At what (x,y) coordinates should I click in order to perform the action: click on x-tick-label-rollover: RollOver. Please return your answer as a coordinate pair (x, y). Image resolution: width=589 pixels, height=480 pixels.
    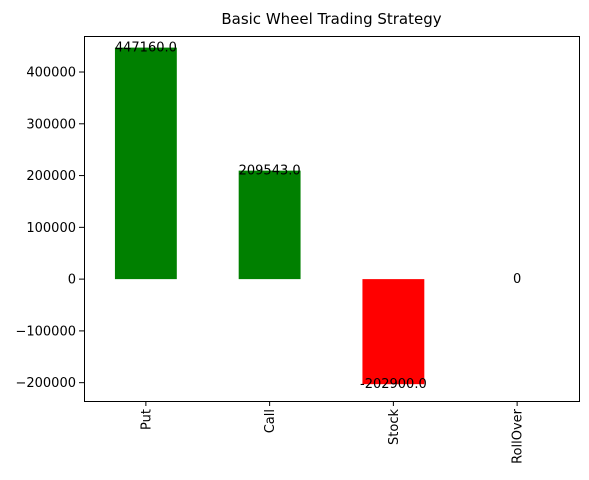
    Looking at the image, I should click on (518, 436).